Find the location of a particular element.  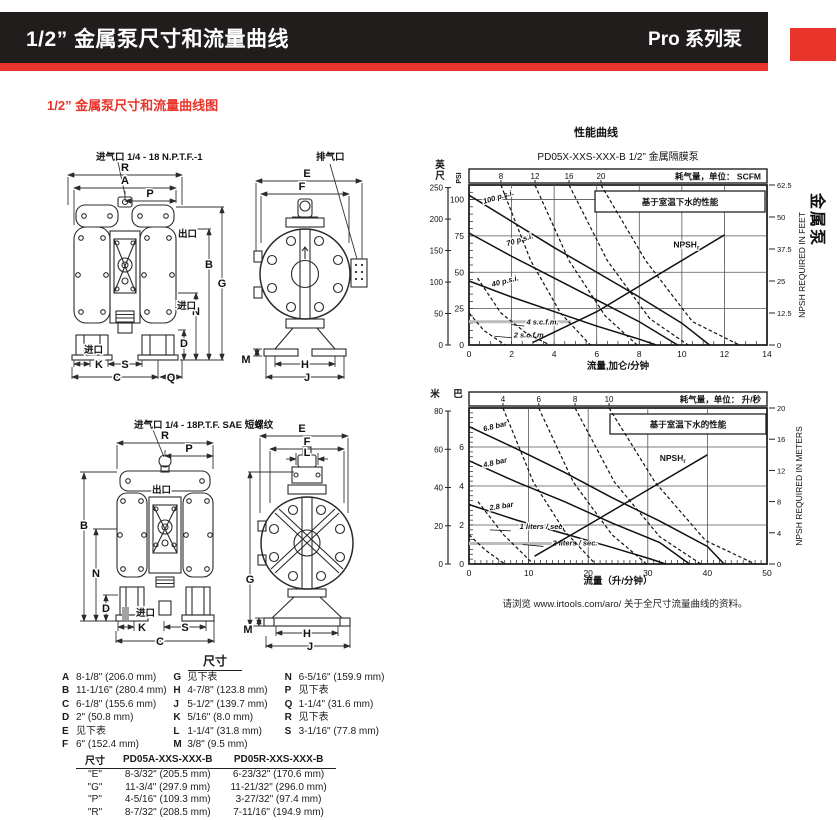

dim-value: 5-1/2" (139.7 mm) is located at coordinates (227, 704).